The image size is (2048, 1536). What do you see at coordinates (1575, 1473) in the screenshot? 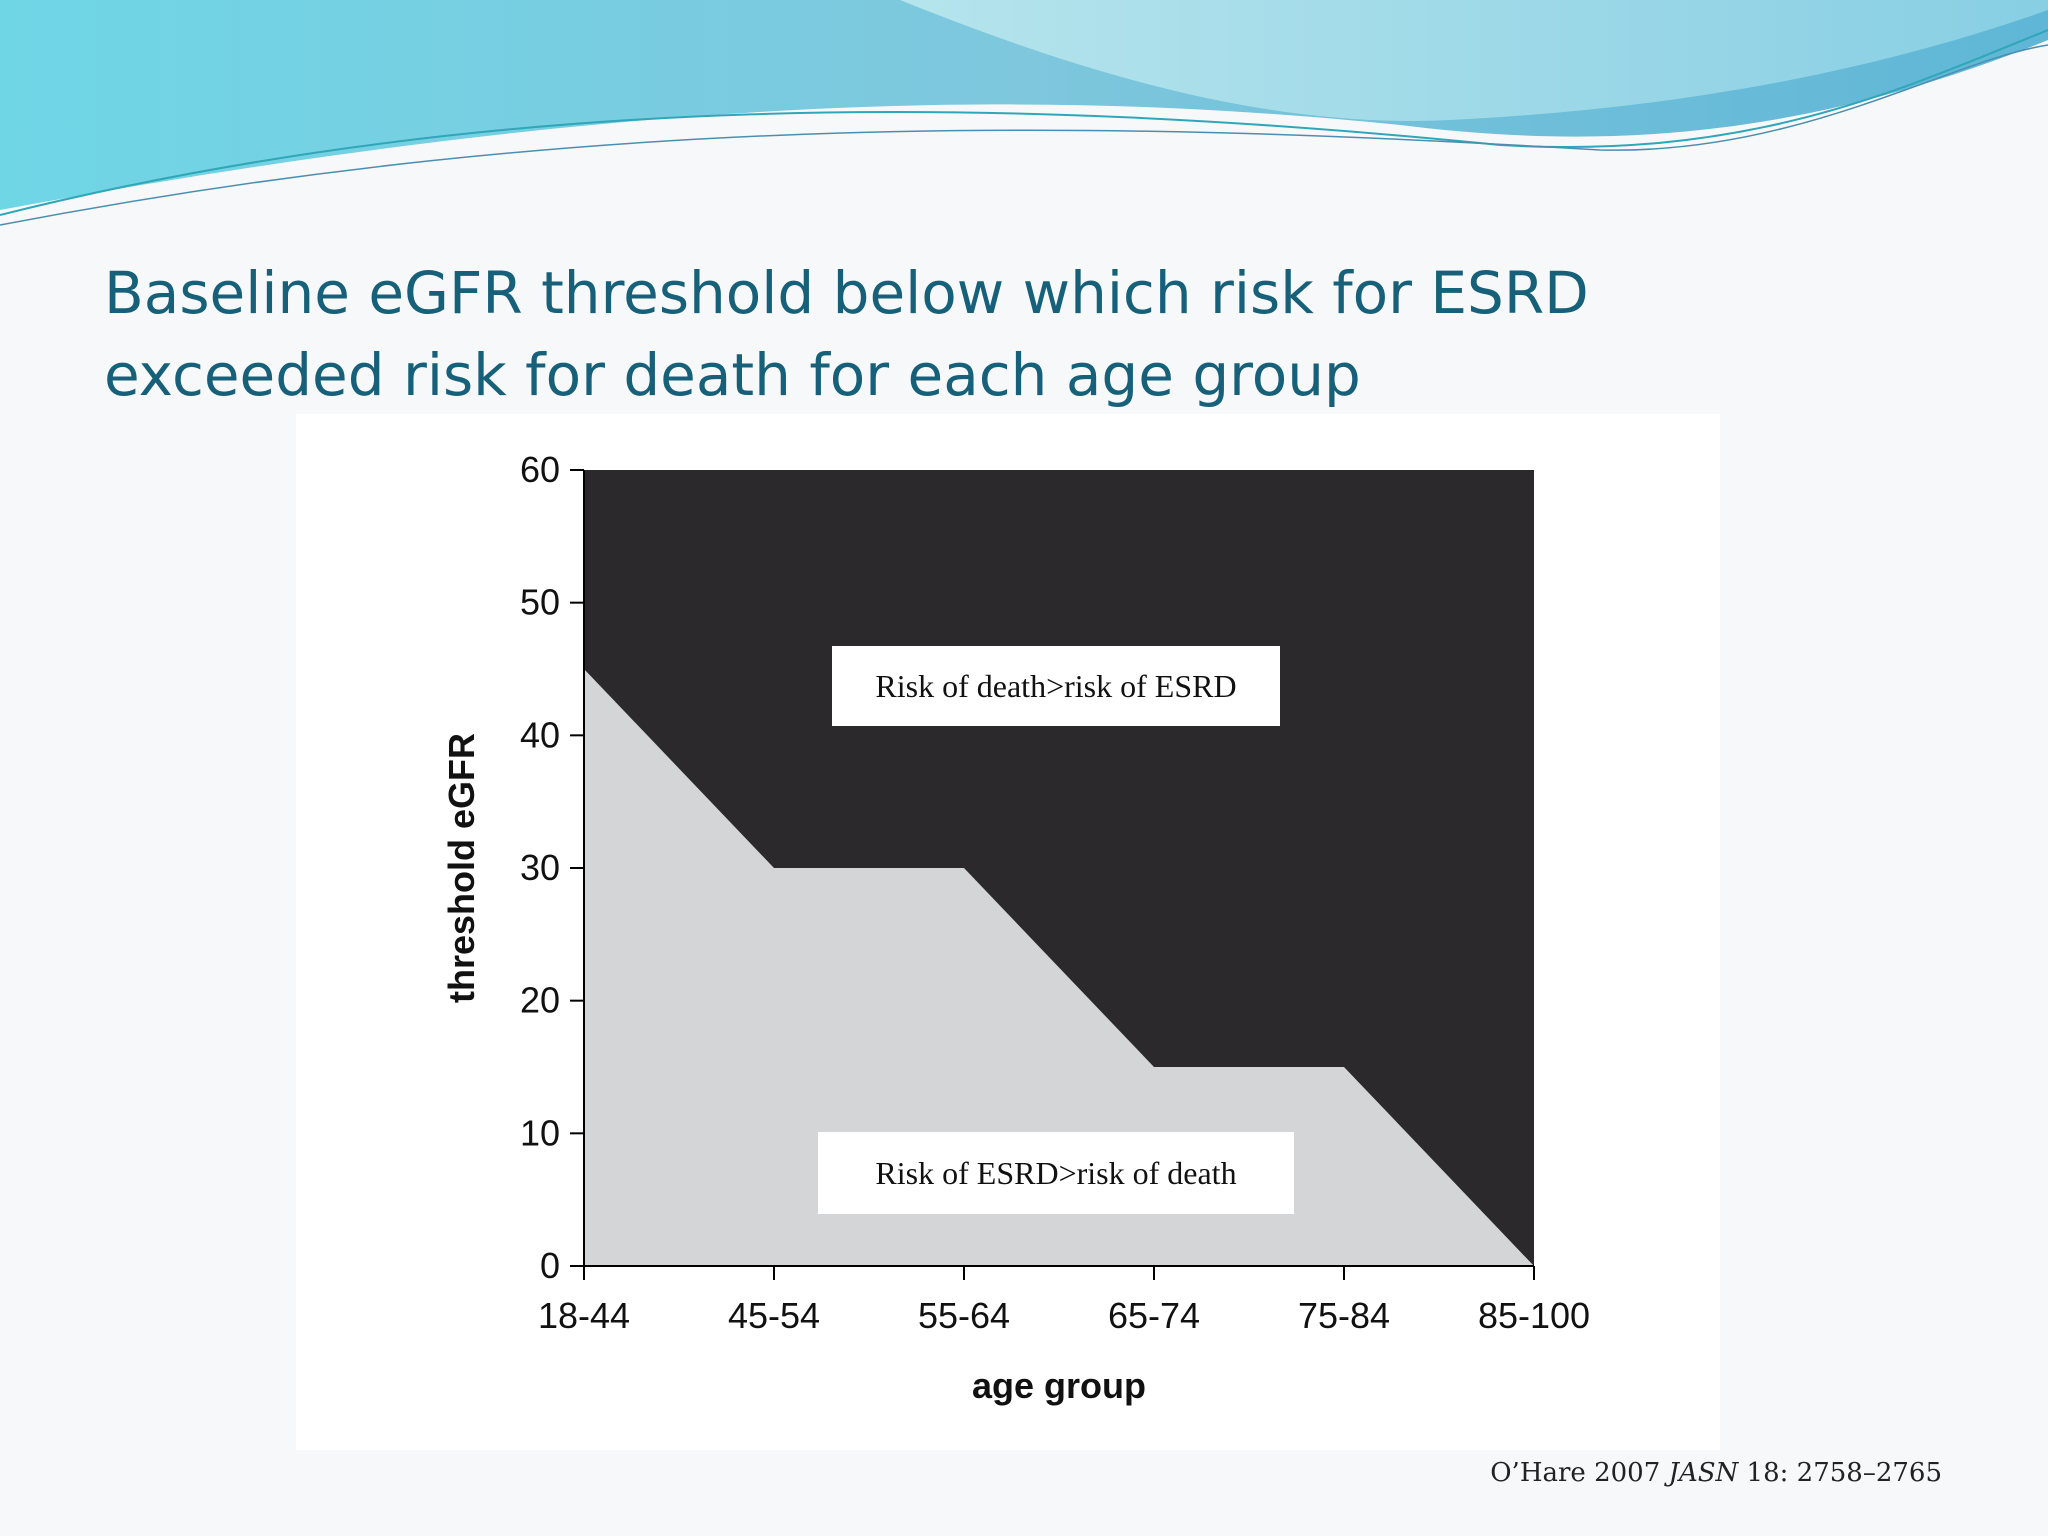
I see `citation-author-year: O’Hare 2007` at bounding box center [1575, 1473].